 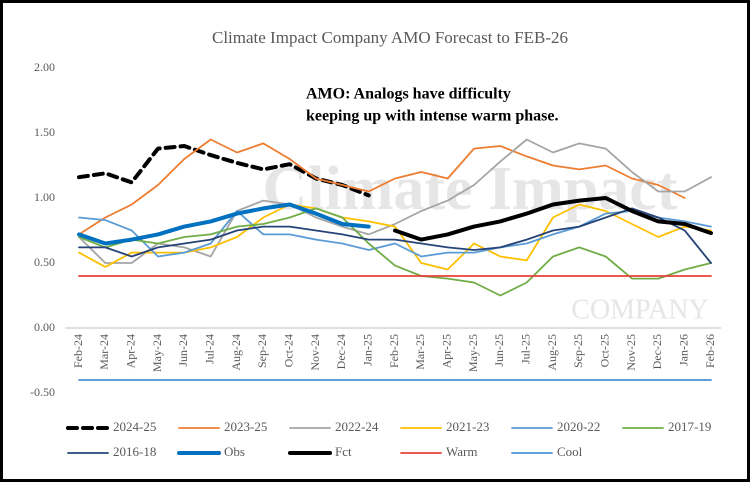 I want to click on x-tick-label: Dec-24, so click(x=341, y=351).